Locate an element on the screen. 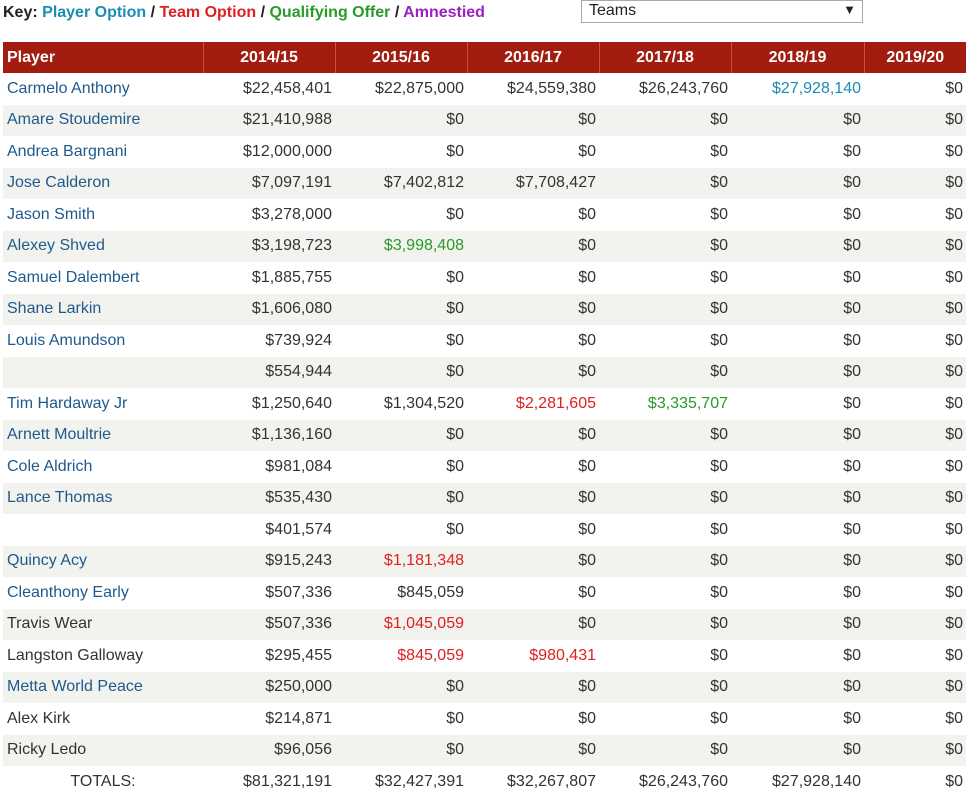  salary-cell: $7,097,191 is located at coordinates (269, 183).